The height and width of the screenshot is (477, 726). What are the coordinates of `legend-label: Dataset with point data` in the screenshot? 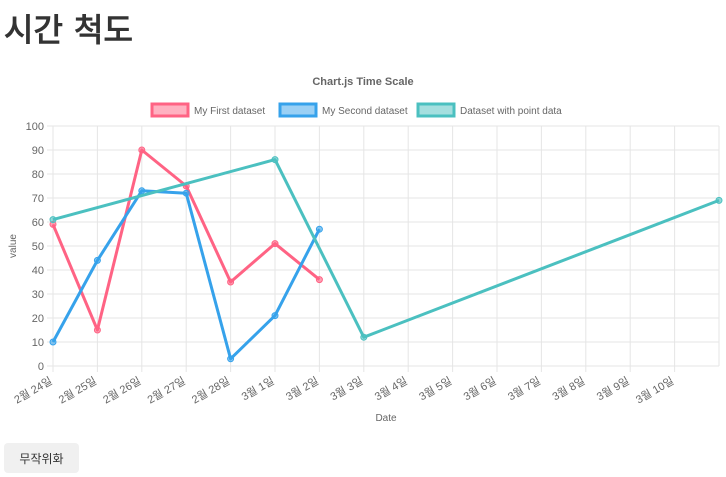 It's located at (511, 111).